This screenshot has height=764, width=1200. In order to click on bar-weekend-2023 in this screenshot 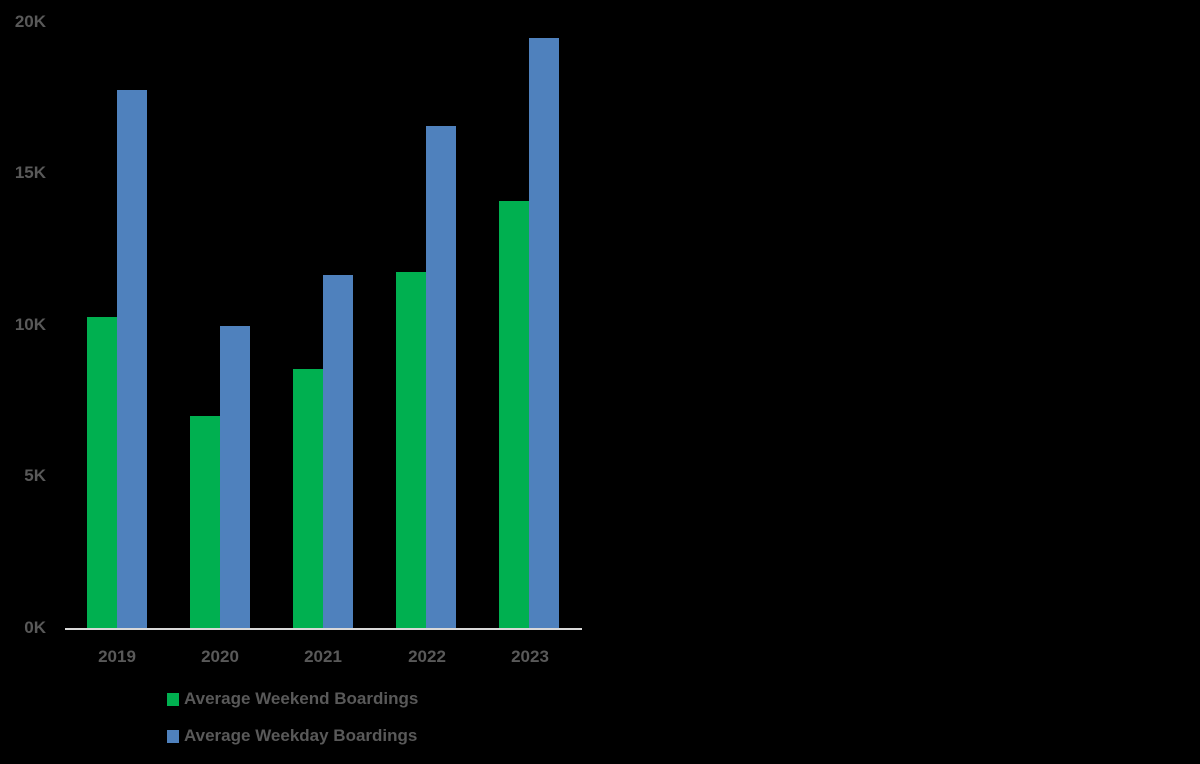, I will do `click(514, 414)`.